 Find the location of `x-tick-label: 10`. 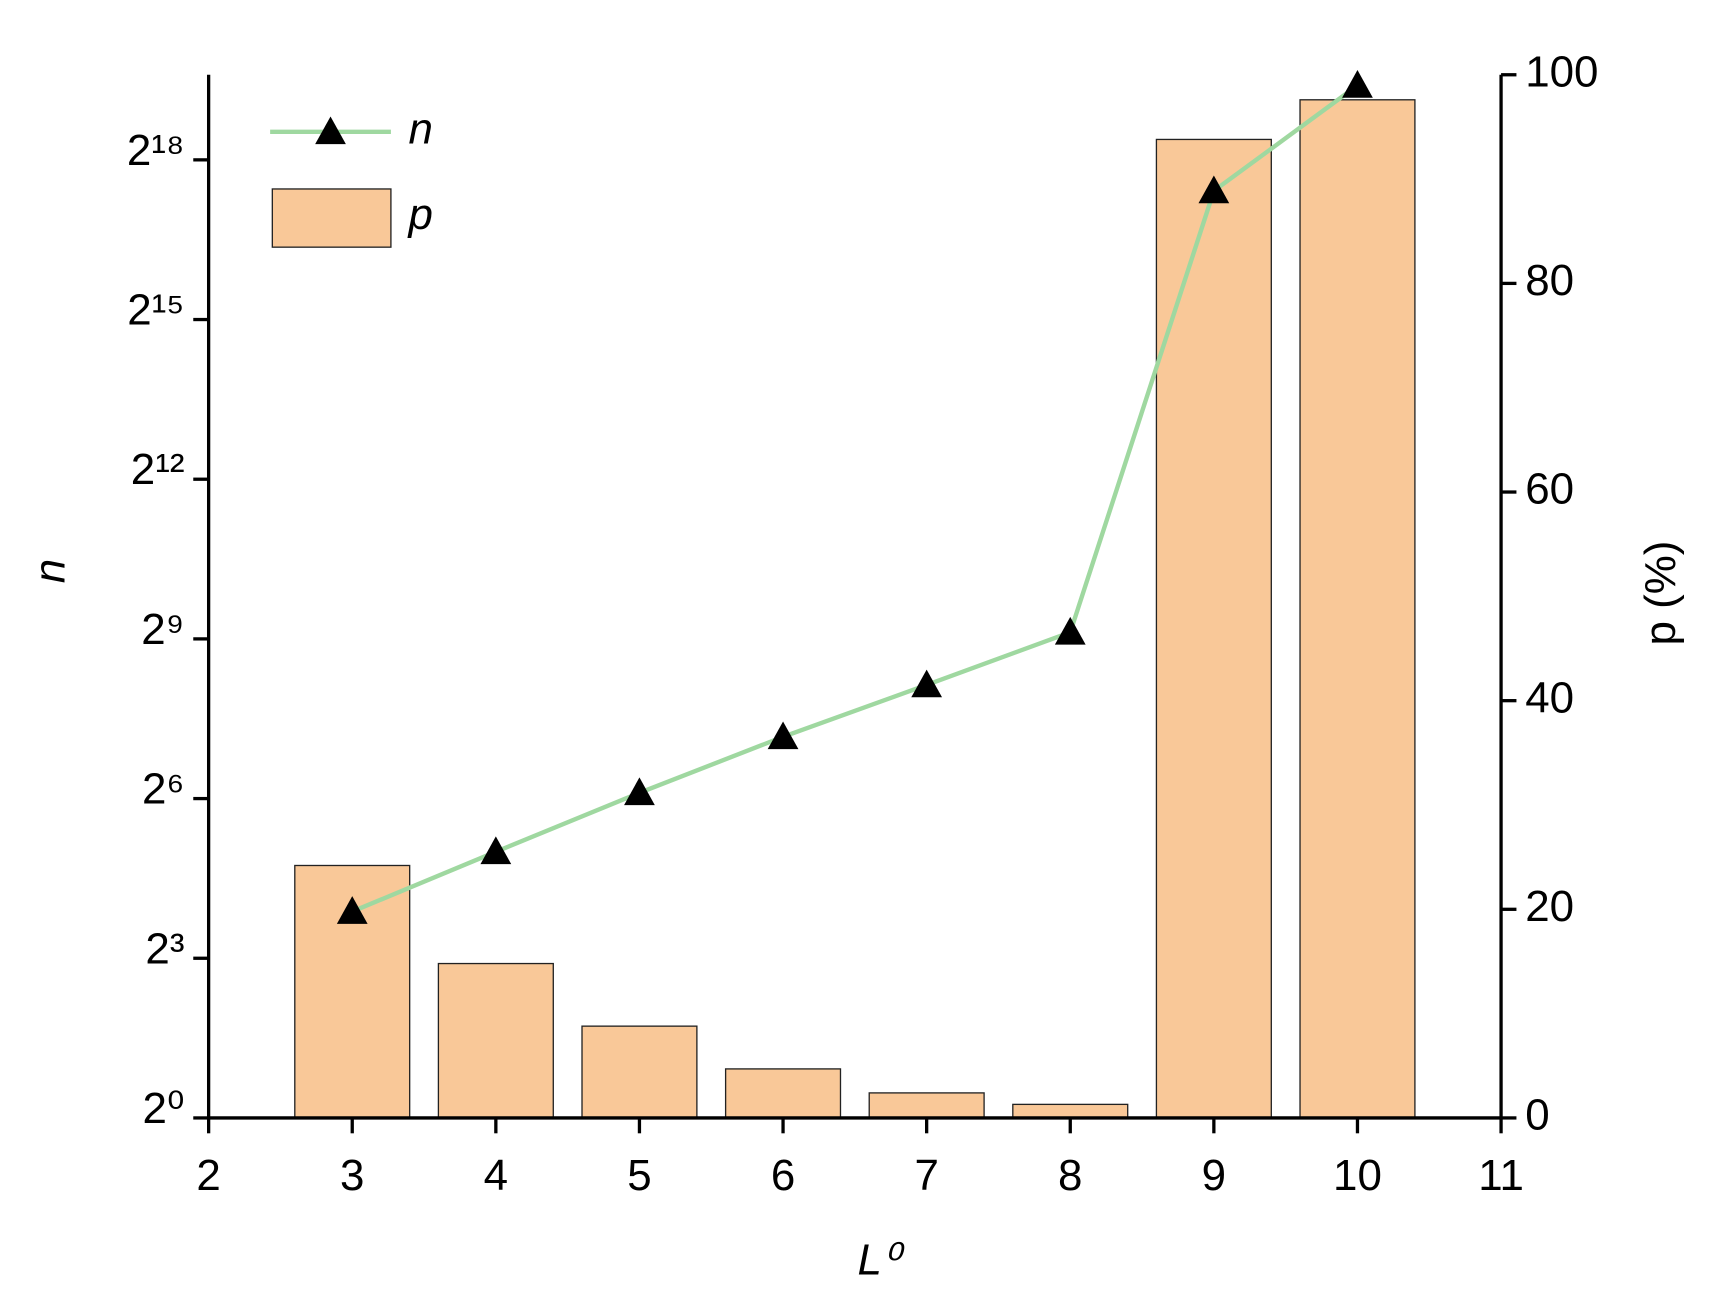

x-tick-label: 10 is located at coordinates (1357, 1175).